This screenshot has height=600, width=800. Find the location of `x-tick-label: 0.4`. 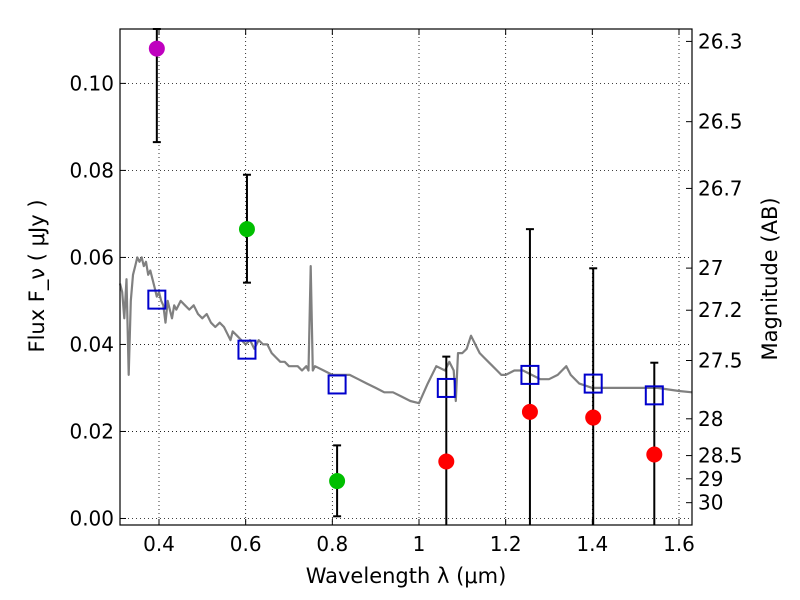

x-tick-label: 0.4 is located at coordinates (159, 544).